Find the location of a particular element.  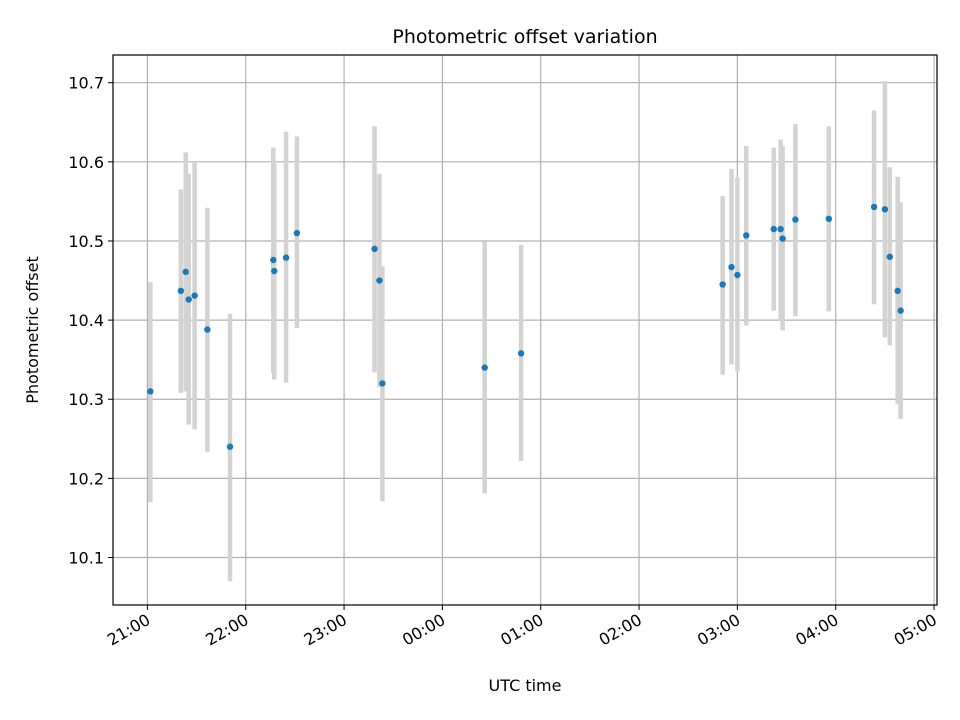

y-tick-label: 10.6 is located at coordinates (86, 162).